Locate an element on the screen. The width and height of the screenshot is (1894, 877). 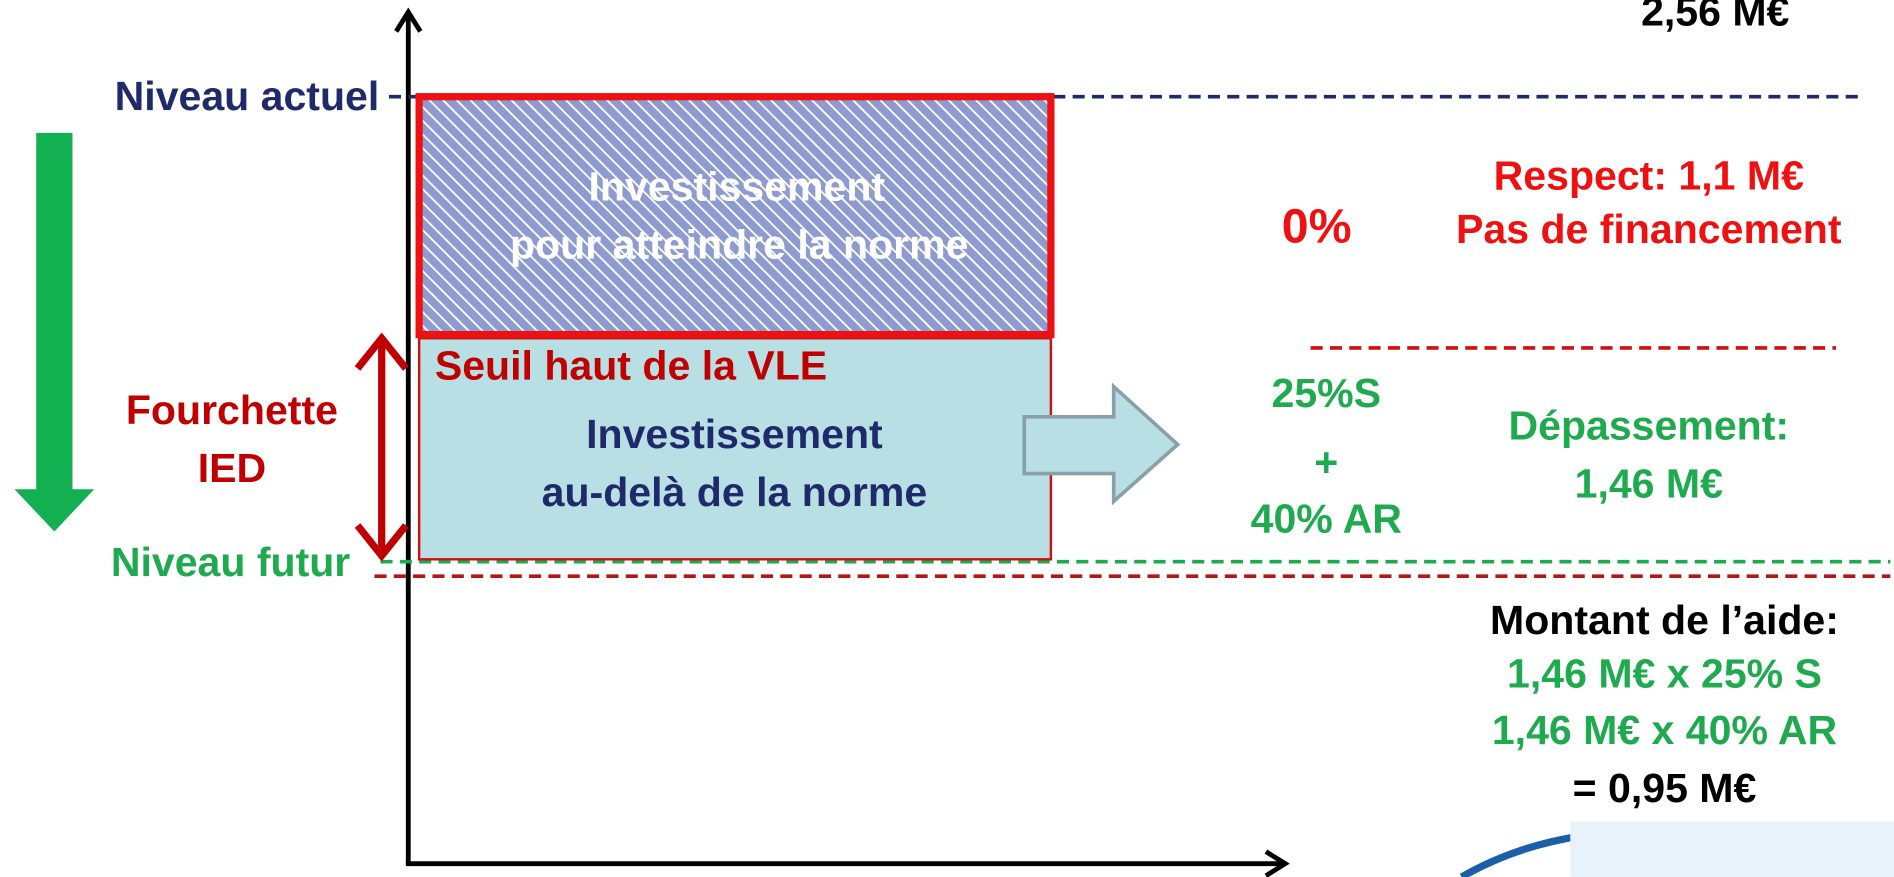
current-level-label: Niveau actuel is located at coordinates (247, 96).